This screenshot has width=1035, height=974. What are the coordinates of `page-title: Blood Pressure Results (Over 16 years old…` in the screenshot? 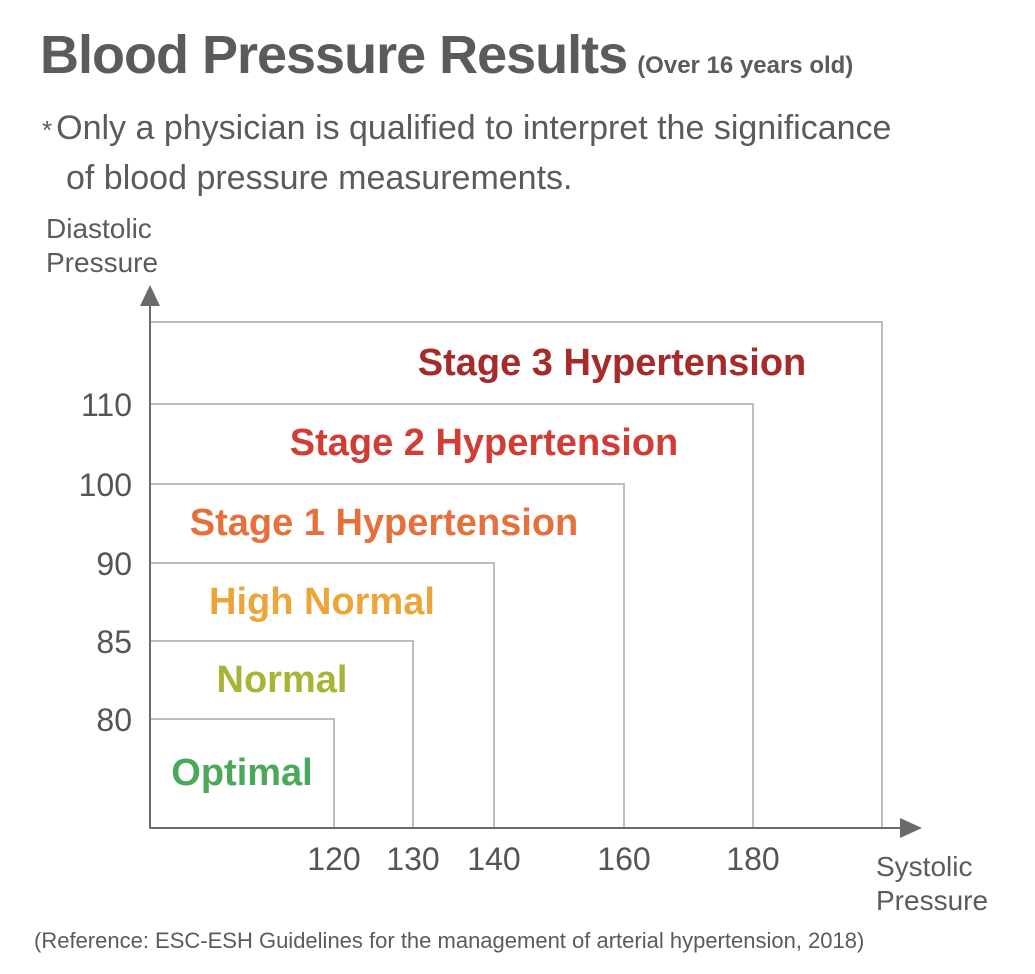 It's located at (446, 55).